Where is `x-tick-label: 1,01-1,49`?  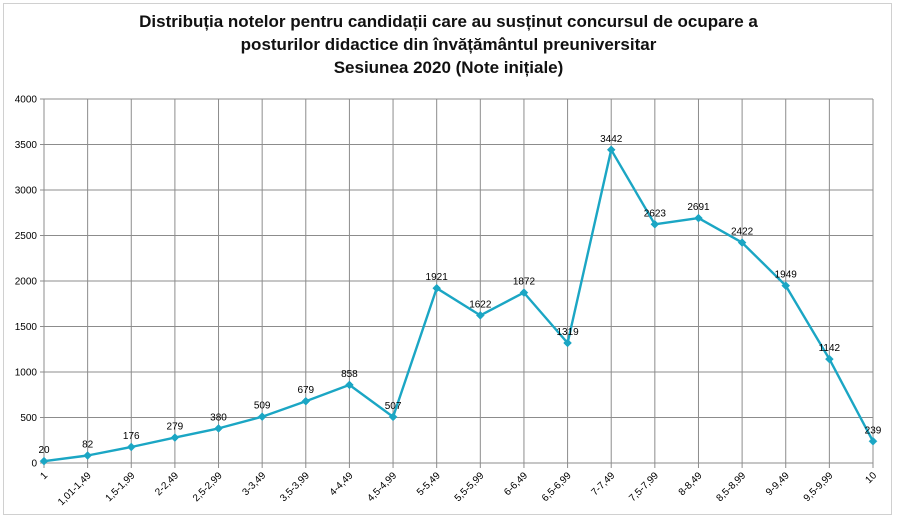 x-tick-label: 1,01-1,49 is located at coordinates (75, 489).